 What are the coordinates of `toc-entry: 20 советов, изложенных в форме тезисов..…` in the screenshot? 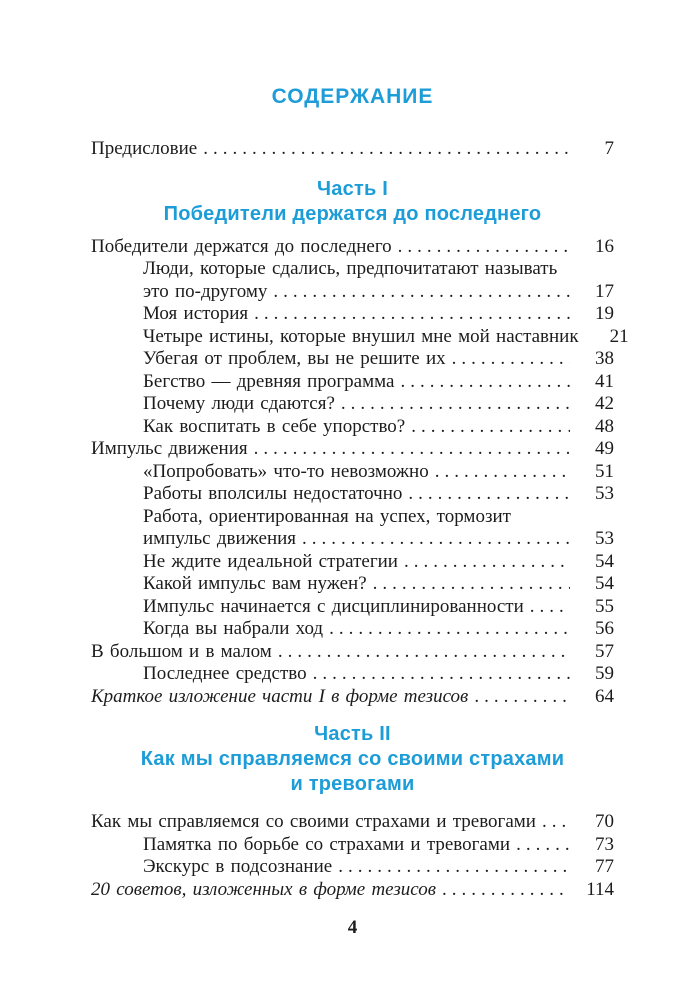 It's located at (352, 890).